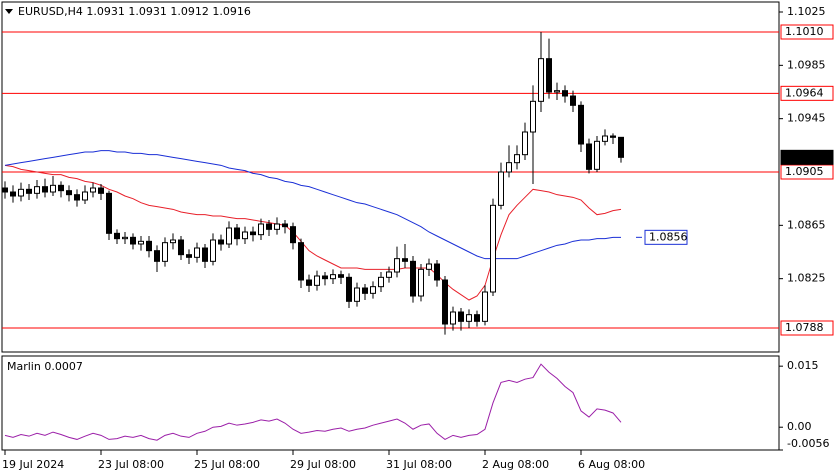 This screenshot has height=476, width=838. Describe the element at coordinates (313, 402) in the screenshot. I see `indicator-line` at that location.